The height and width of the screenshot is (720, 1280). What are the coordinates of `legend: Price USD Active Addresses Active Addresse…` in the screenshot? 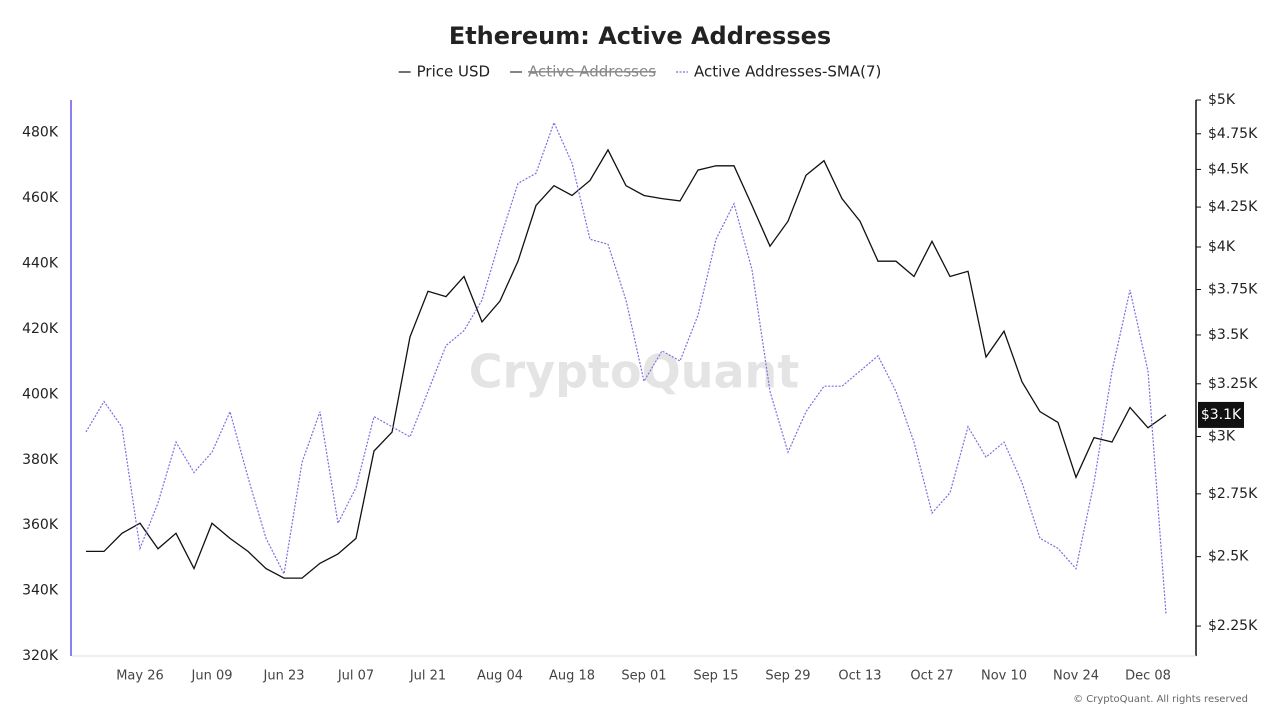 It's located at (639, 72).